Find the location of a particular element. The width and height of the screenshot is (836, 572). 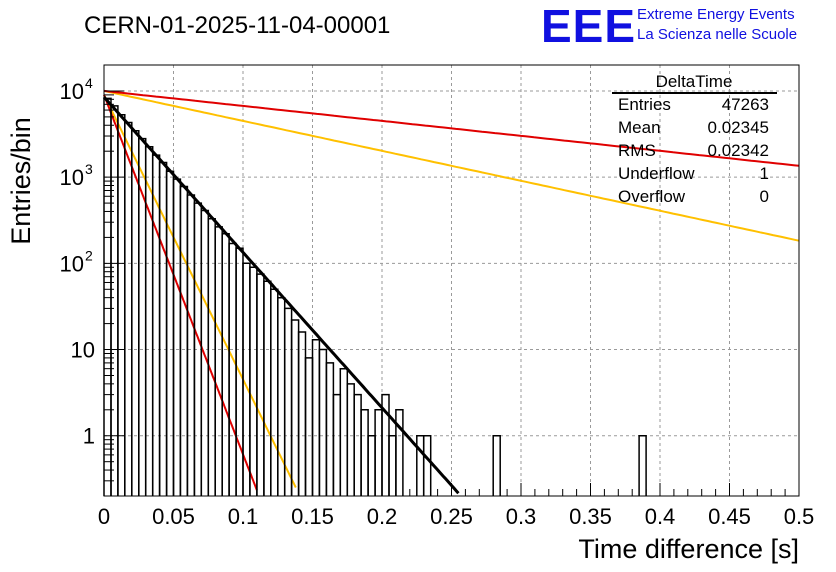

stats-value: 1 is located at coordinates (764, 173).